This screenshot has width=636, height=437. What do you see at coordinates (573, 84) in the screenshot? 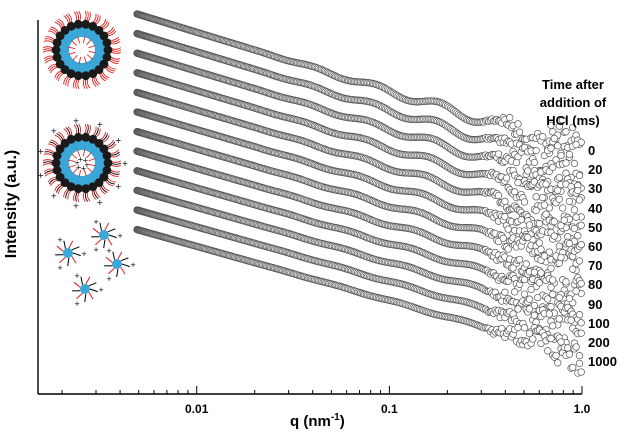
I see `legend-title-line-1: Time after` at bounding box center [573, 84].